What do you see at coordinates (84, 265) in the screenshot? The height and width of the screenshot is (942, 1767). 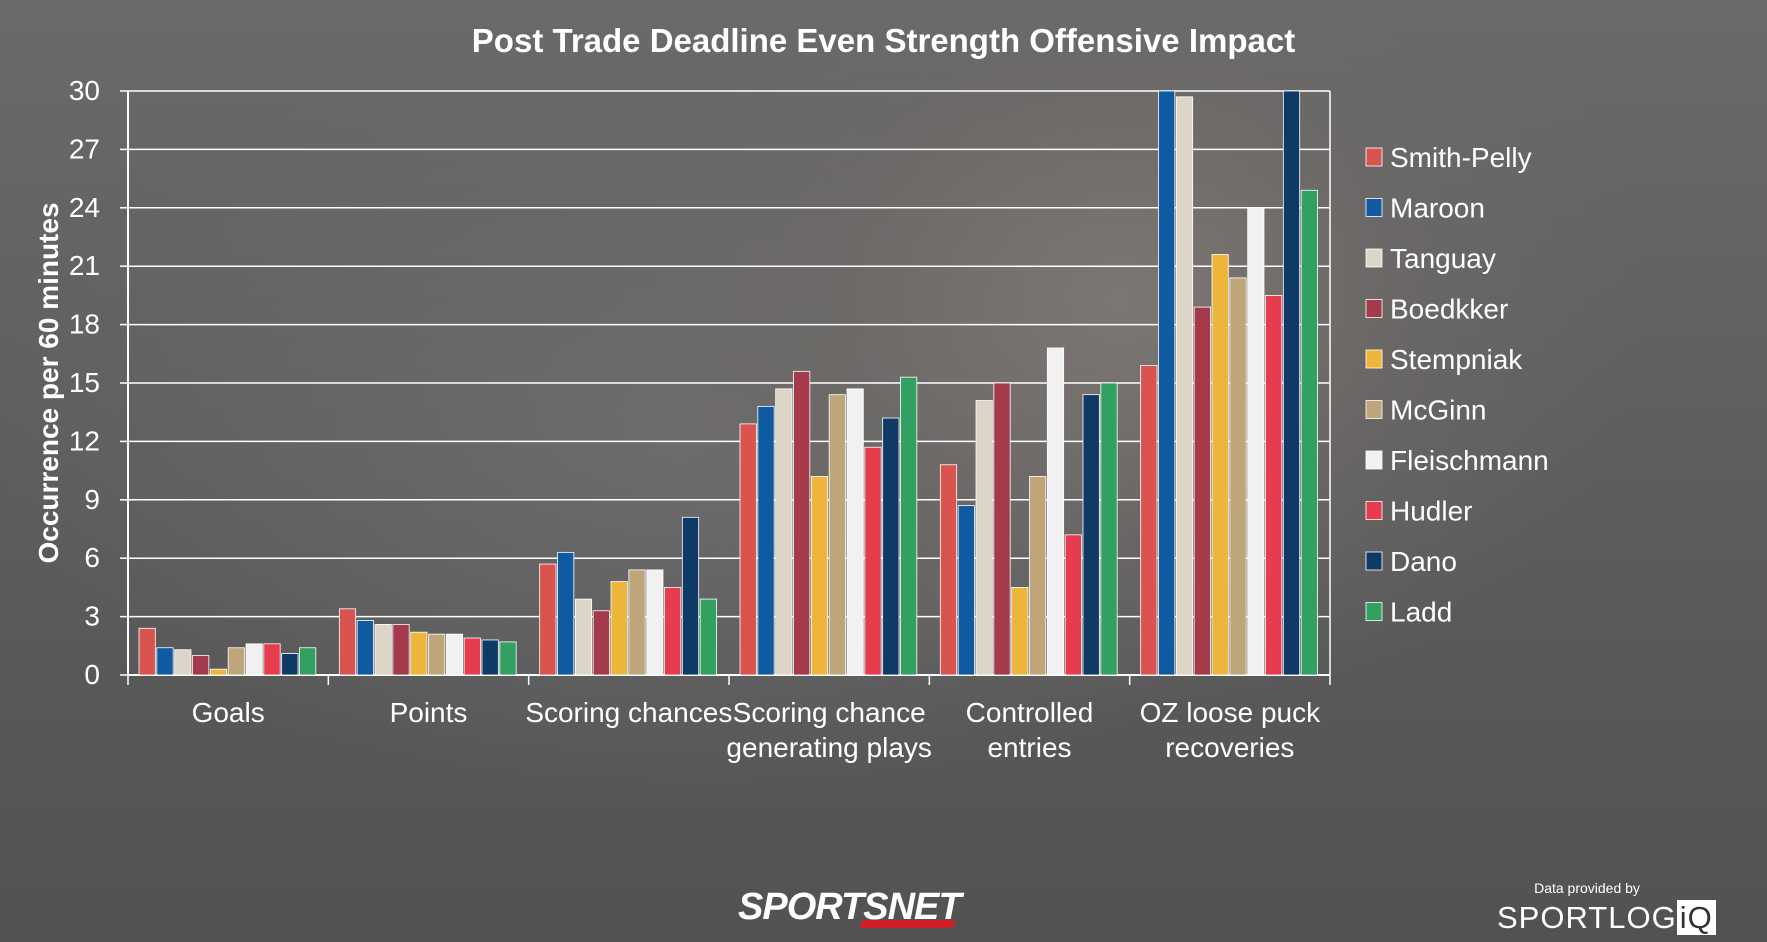 I see `y-tick-label: 21` at bounding box center [84, 265].